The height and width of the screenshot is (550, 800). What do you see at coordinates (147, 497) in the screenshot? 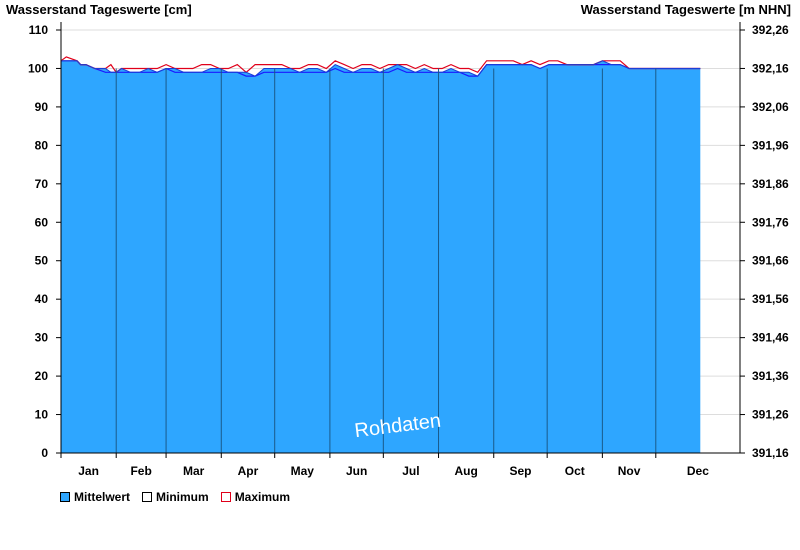
I see `legend-swatch-minimum` at bounding box center [147, 497].